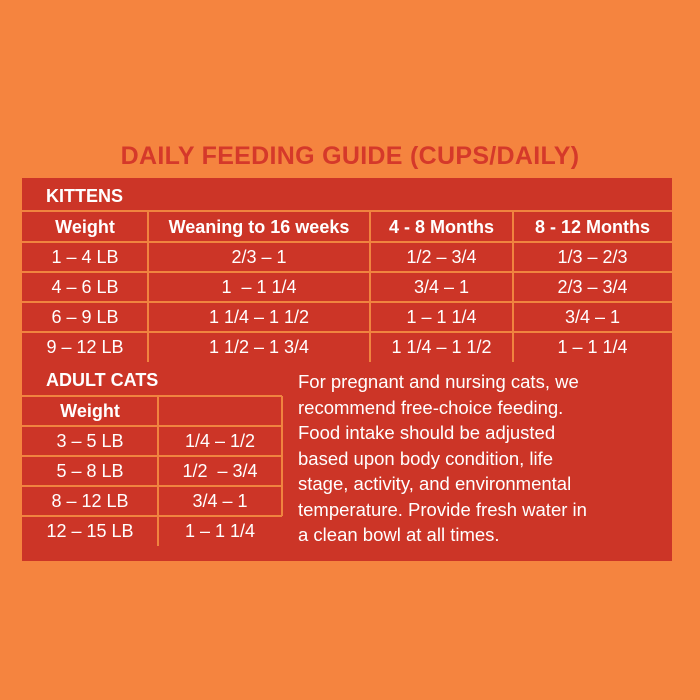 The image size is (700, 700). I want to click on note-line: stage, activity, and environmental, so click(435, 483).